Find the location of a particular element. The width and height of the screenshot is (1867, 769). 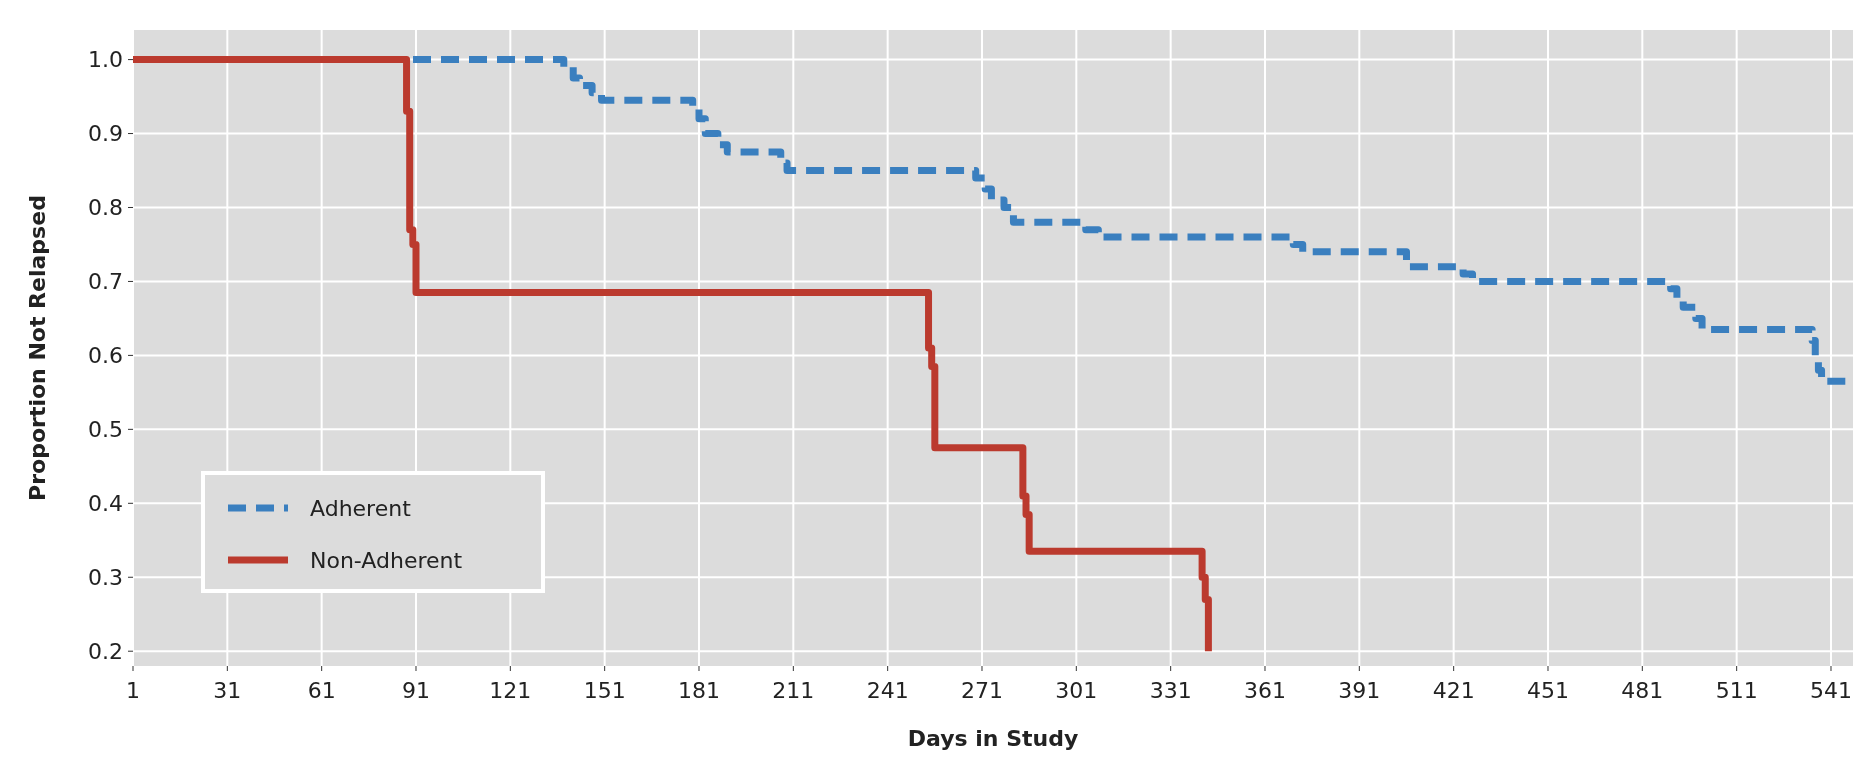

x-tick-label: 481 is located at coordinates (1642, 690).